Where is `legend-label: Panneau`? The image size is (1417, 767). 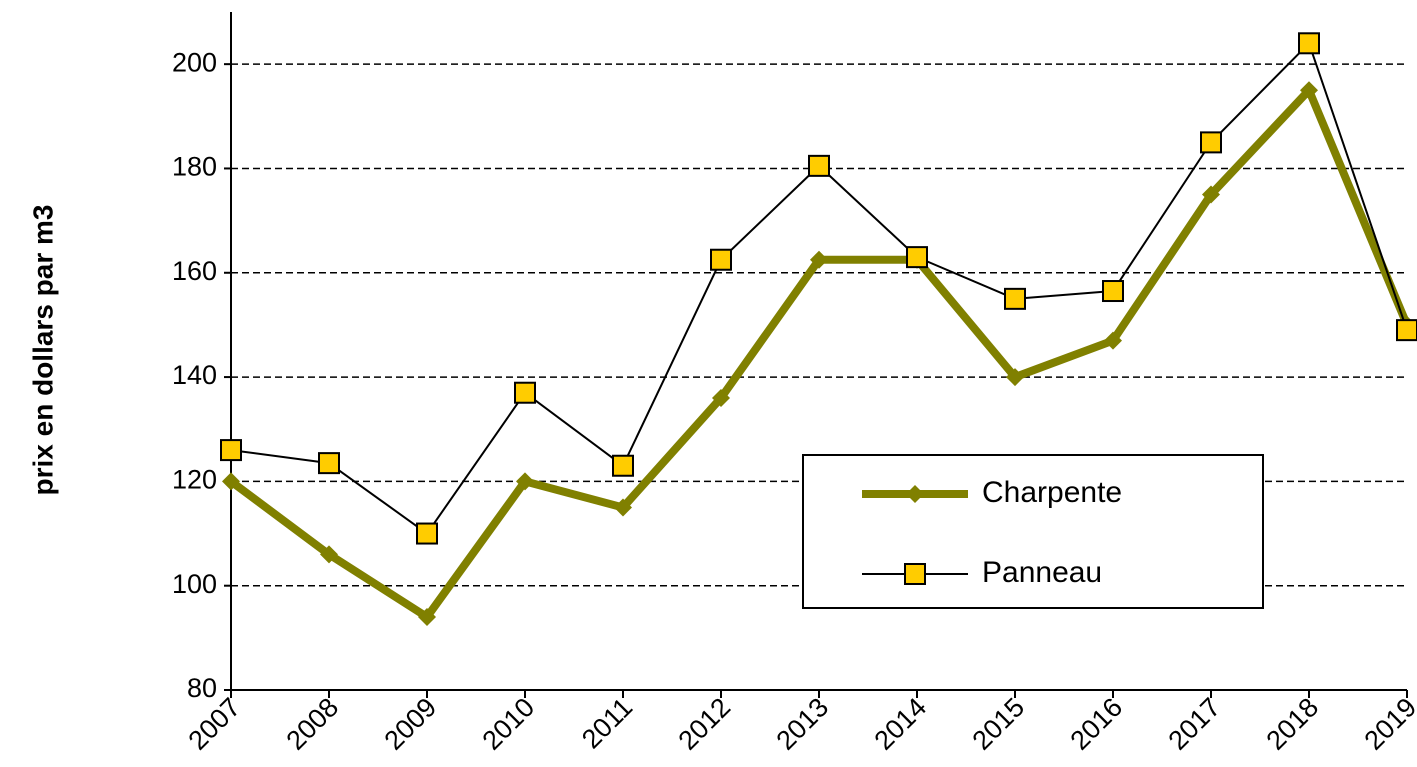 legend-label: Panneau is located at coordinates (1042, 572).